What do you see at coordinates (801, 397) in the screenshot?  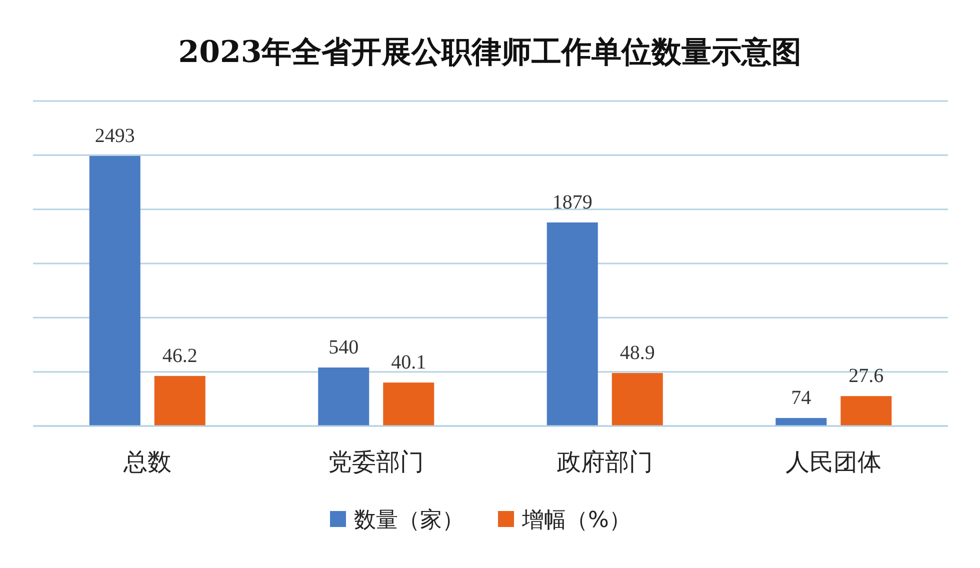 I see `data-label: 74` at bounding box center [801, 397].